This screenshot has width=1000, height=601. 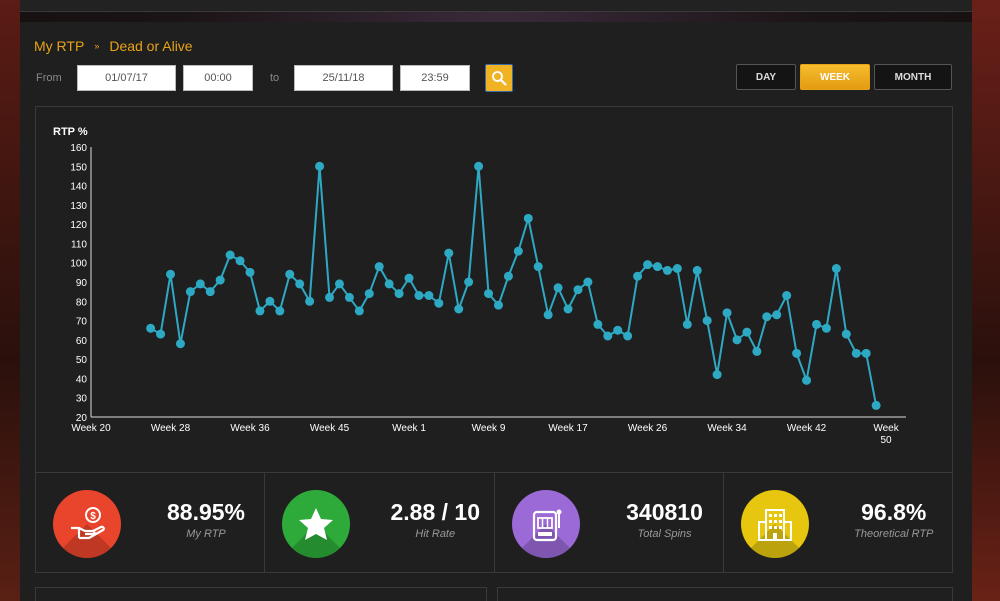 I want to click on period-toggle: DAY WEEK MONTH, so click(x=842, y=77).